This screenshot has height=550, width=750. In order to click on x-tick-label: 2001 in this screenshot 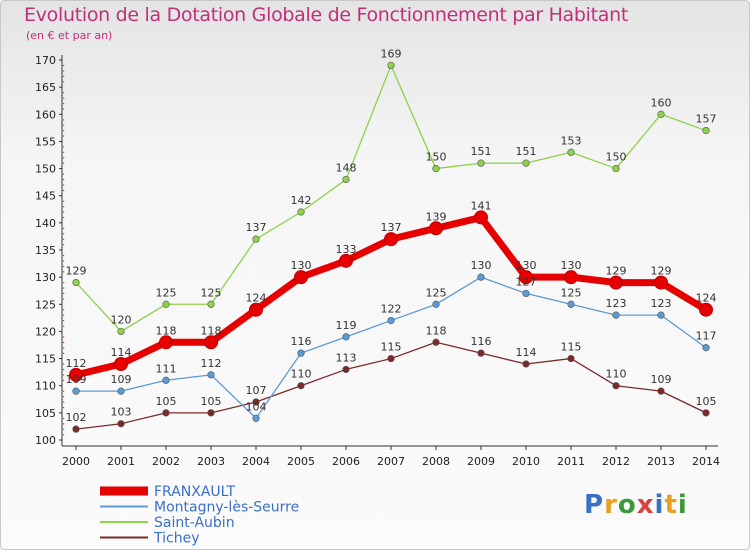, I will do `click(121, 461)`.